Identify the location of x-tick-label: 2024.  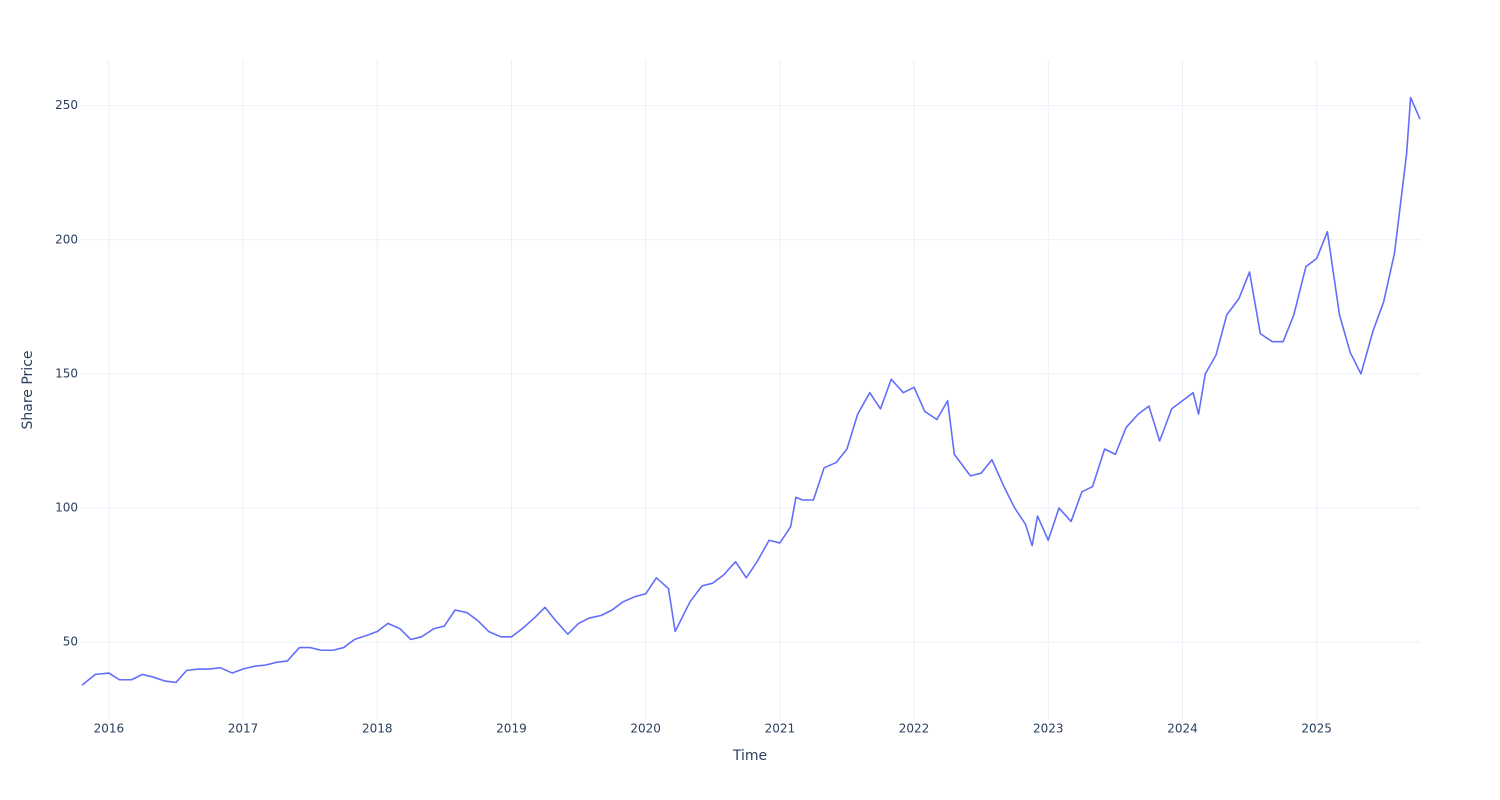
(1182, 729).